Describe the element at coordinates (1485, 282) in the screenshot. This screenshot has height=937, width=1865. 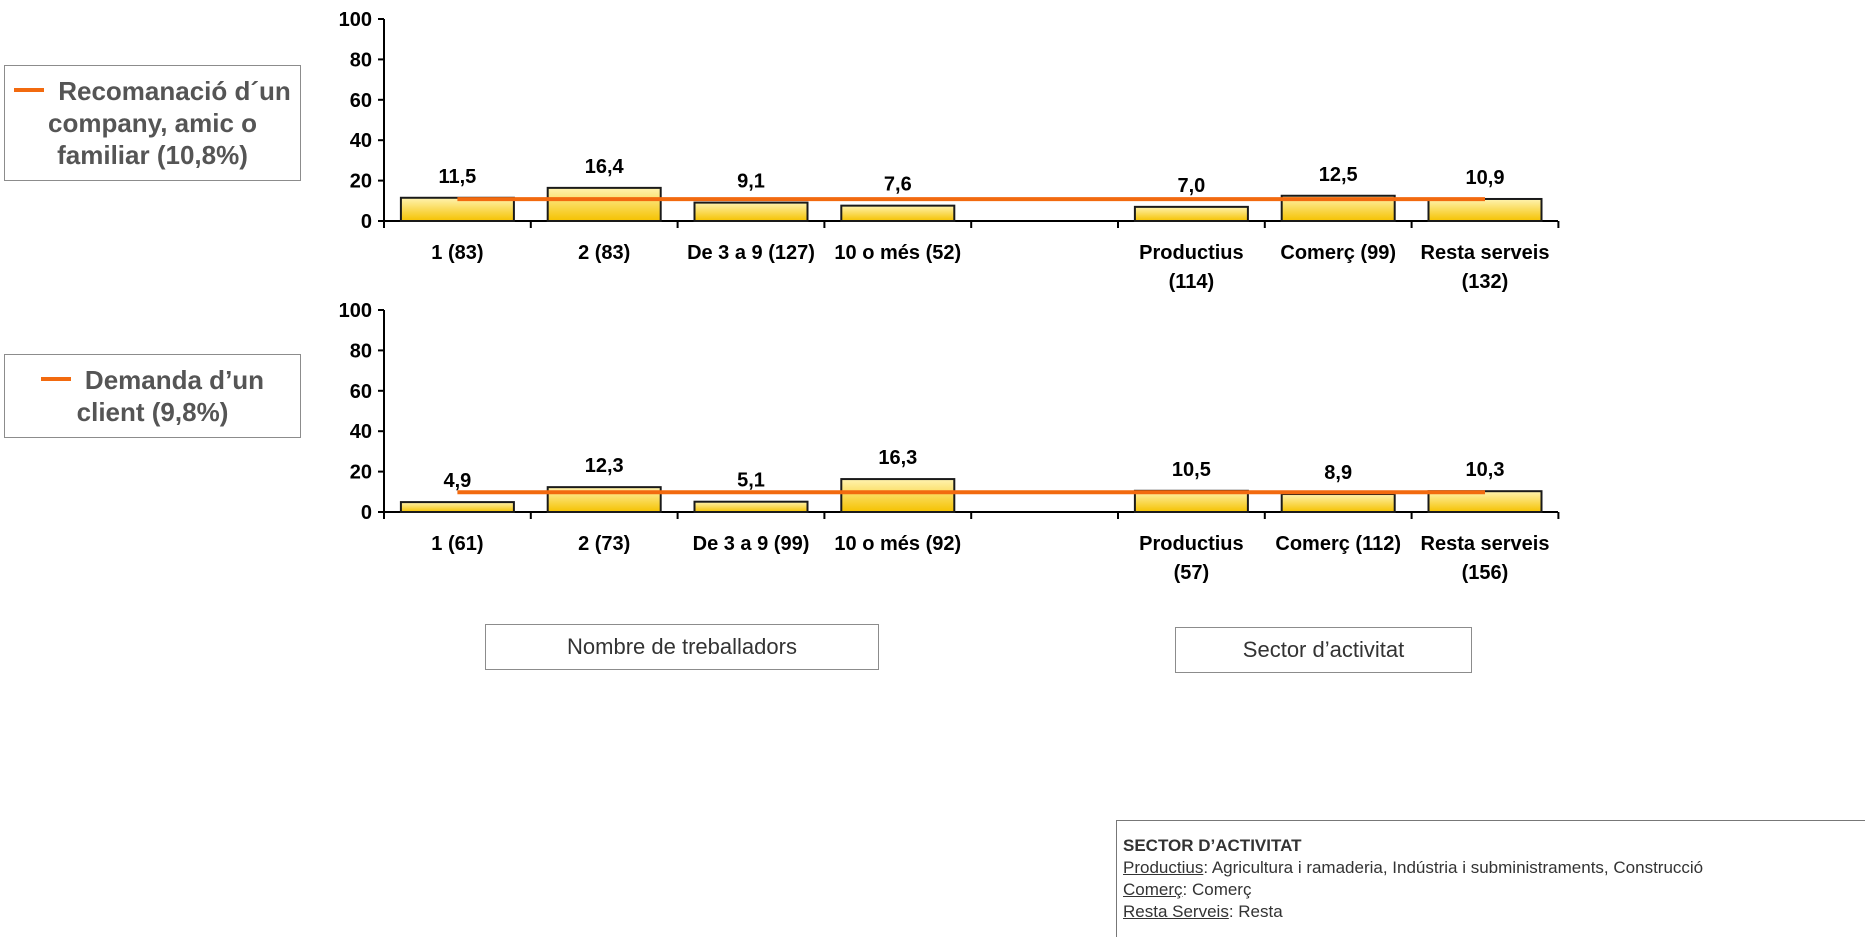
I see `x-tick-label: (132)` at that location.